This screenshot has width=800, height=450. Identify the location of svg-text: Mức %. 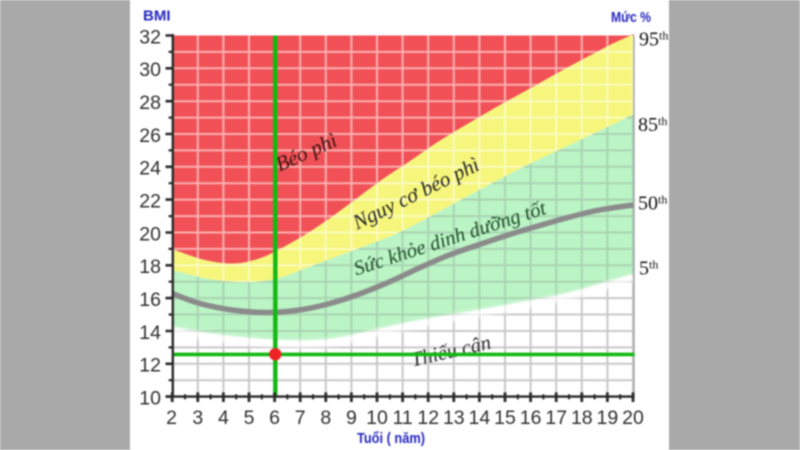
(631, 17).